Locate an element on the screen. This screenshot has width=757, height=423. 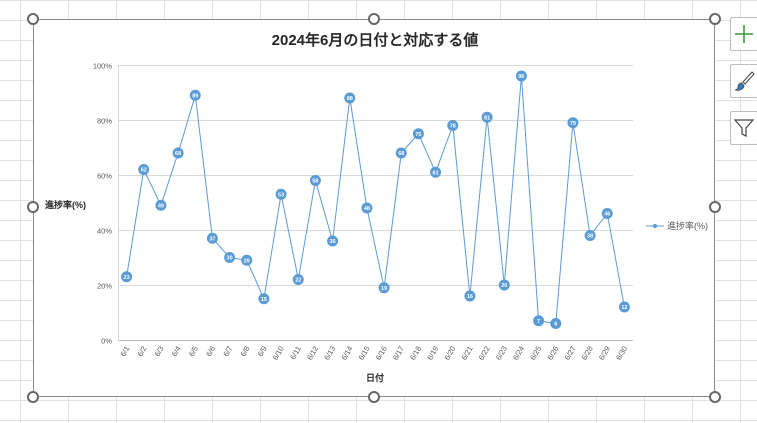
data-label: 7 is located at coordinates (538, 322).